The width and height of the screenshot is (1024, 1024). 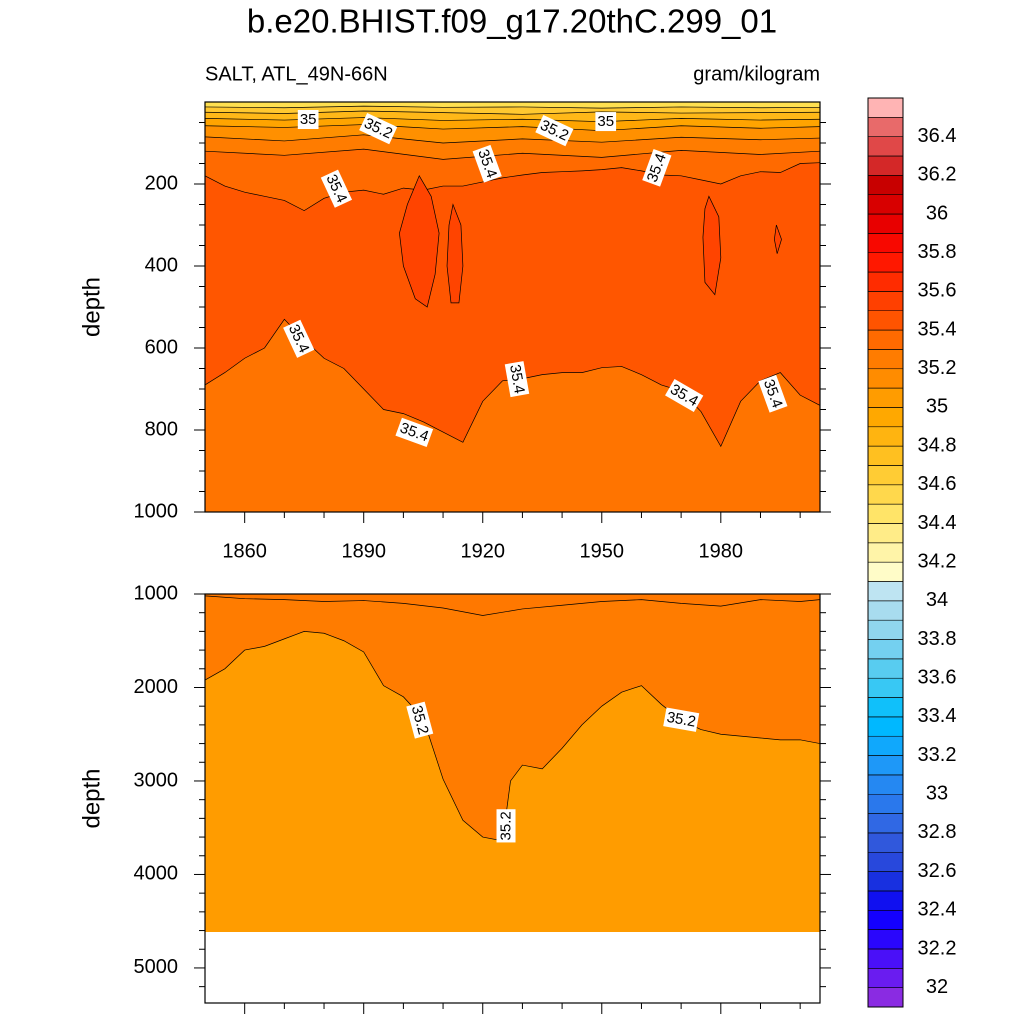 What do you see at coordinates (885, 552) in the screenshot?
I see `colorbar-frame` at bounding box center [885, 552].